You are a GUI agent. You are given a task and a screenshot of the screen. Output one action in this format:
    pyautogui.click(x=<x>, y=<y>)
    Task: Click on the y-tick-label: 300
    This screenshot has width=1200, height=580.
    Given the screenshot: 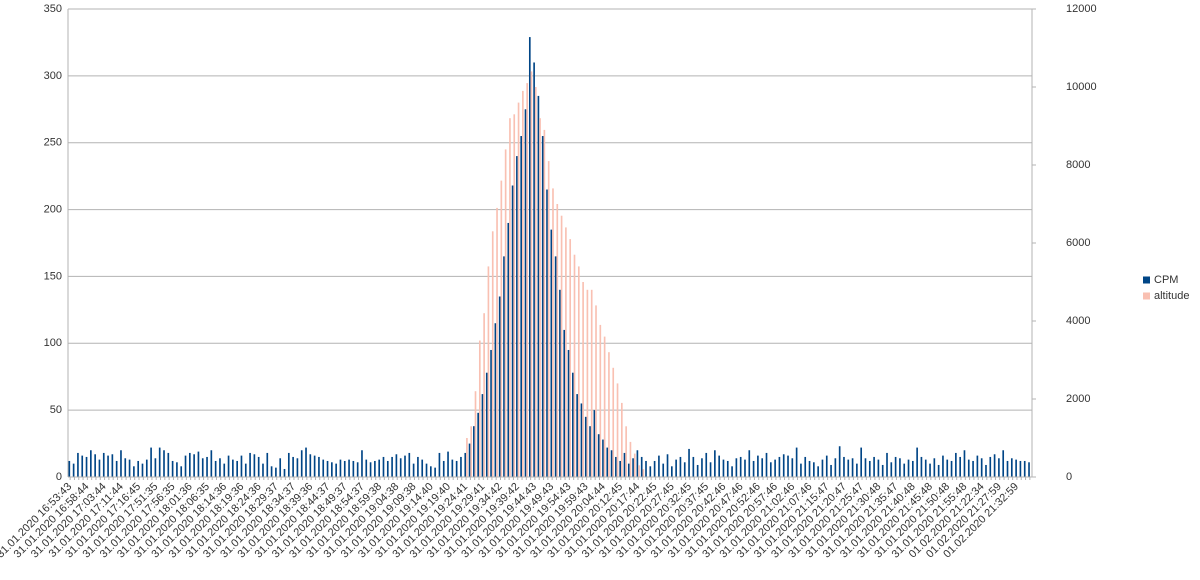 What is the action you would take?
    pyautogui.click(x=53, y=76)
    